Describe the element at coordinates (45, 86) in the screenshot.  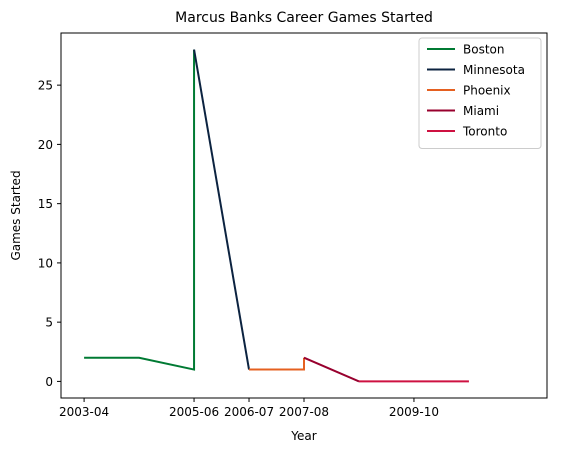
I see `y-tick-label: 25` at that location.